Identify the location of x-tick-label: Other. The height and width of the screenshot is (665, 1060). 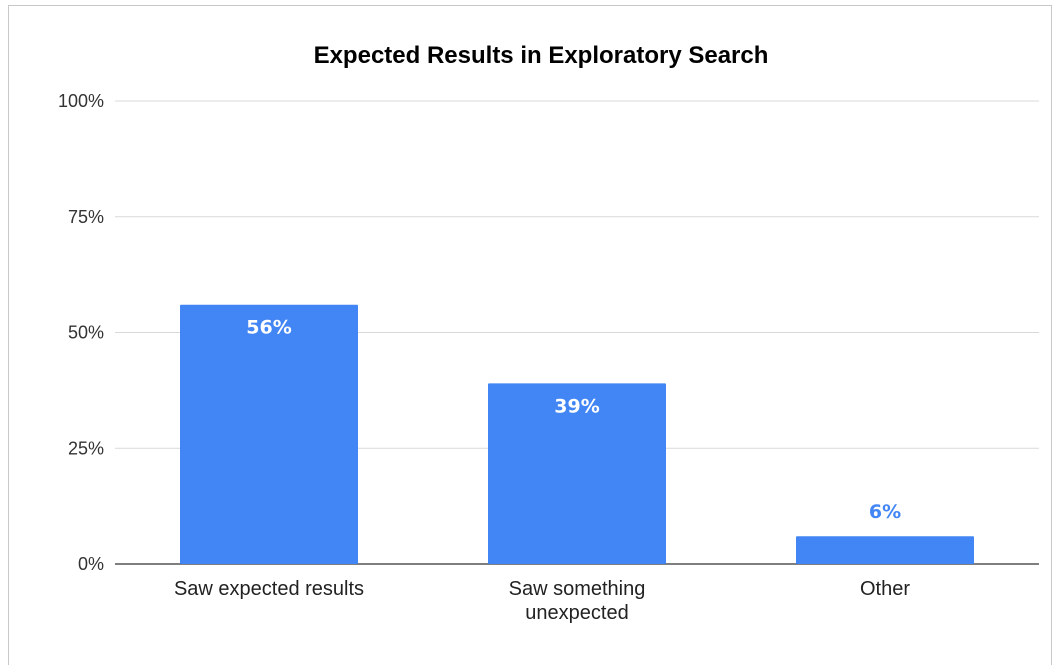
(885, 589).